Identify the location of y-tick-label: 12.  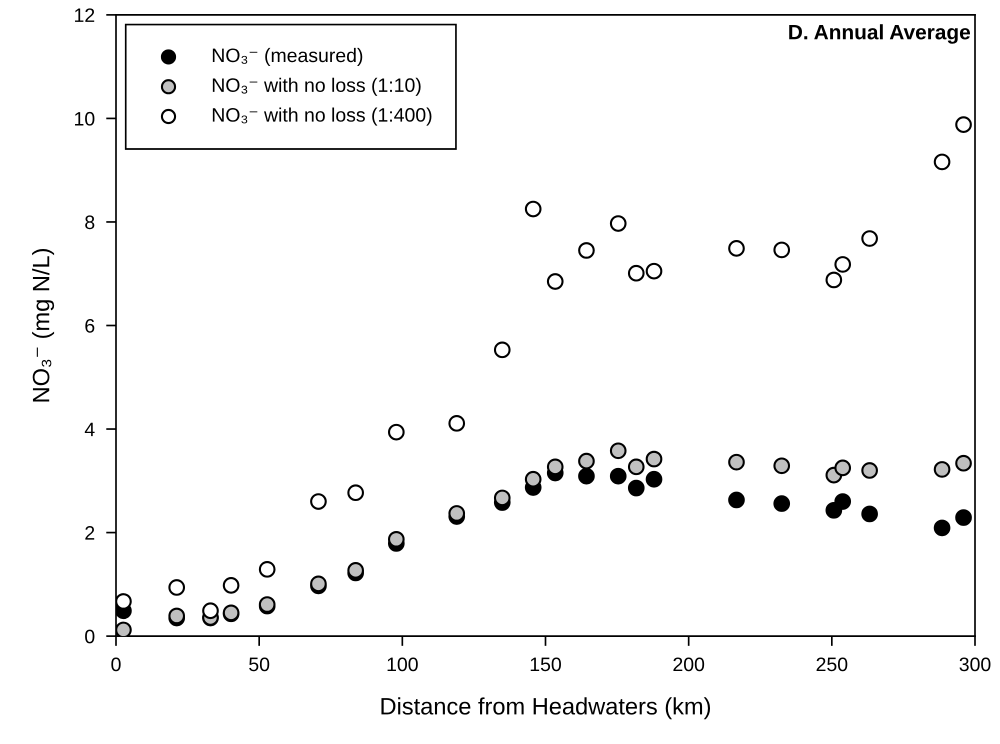
(84, 15).